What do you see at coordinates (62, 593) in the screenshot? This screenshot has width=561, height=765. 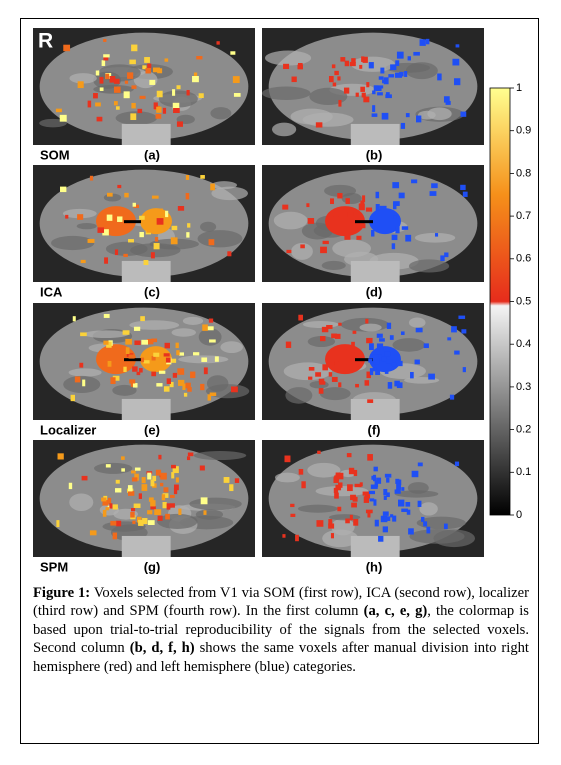 I see `caption-label: Figure 1:` at bounding box center [62, 593].